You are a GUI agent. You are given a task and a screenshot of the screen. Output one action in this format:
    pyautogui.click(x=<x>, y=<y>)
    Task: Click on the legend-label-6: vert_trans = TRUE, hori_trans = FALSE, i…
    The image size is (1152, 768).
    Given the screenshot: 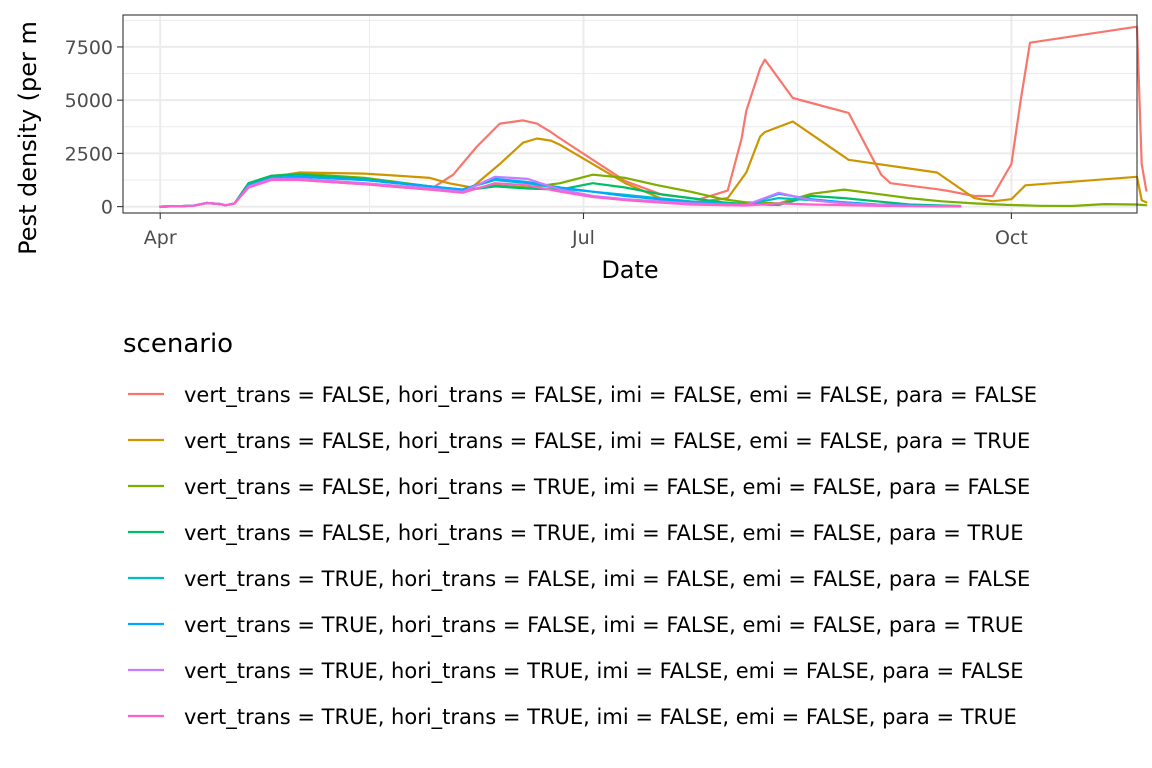 What is the action you would take?
    pyautogui.click(x=604, y=625)
    